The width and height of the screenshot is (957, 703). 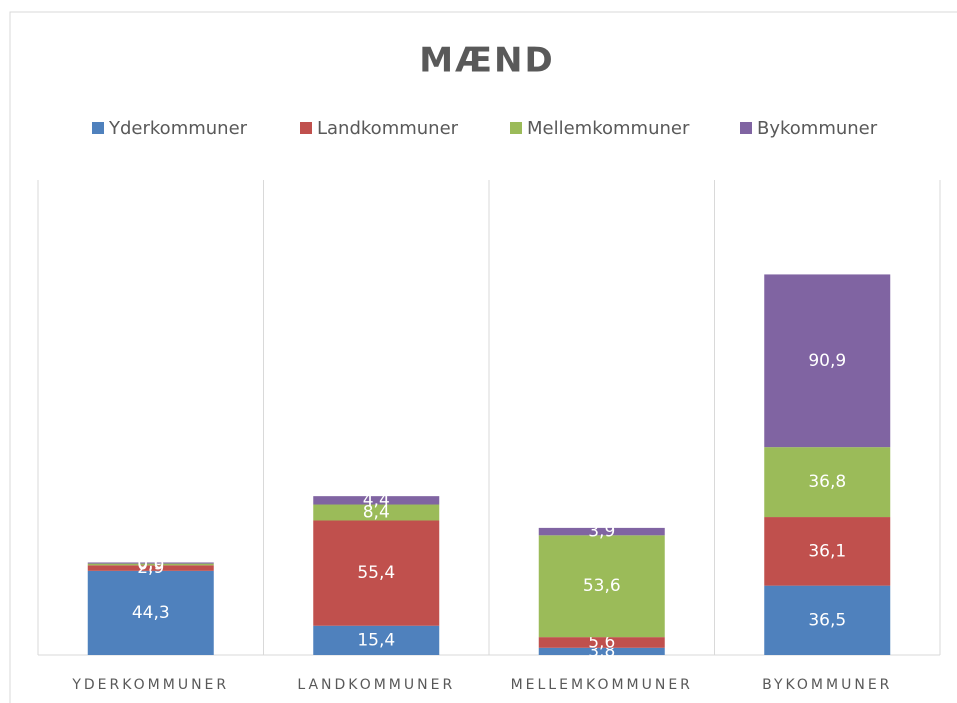 What do you see at coordinates (376, 685) in the screenshot?
I see `x-tick-label: LANDKOMMUNER` at bounding box center [376, 685].